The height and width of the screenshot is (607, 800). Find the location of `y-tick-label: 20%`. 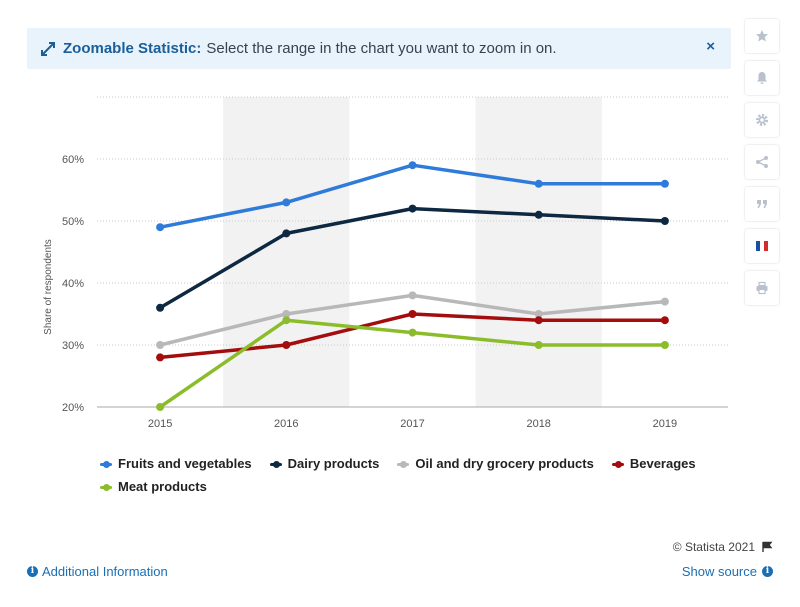

y-tick-label: 20% is located at coordinates (73, 408).